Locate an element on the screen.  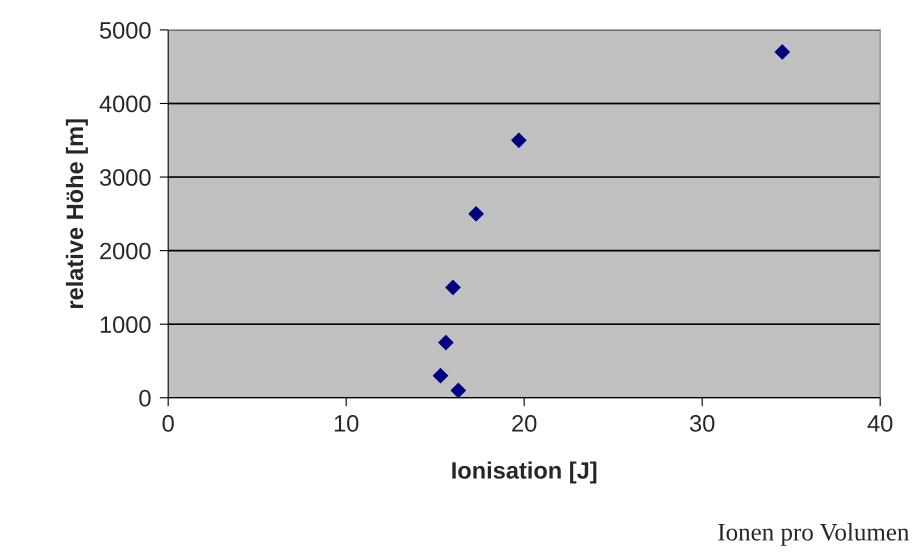
x-tick-label: 30 is located at coordinates (702, 423).